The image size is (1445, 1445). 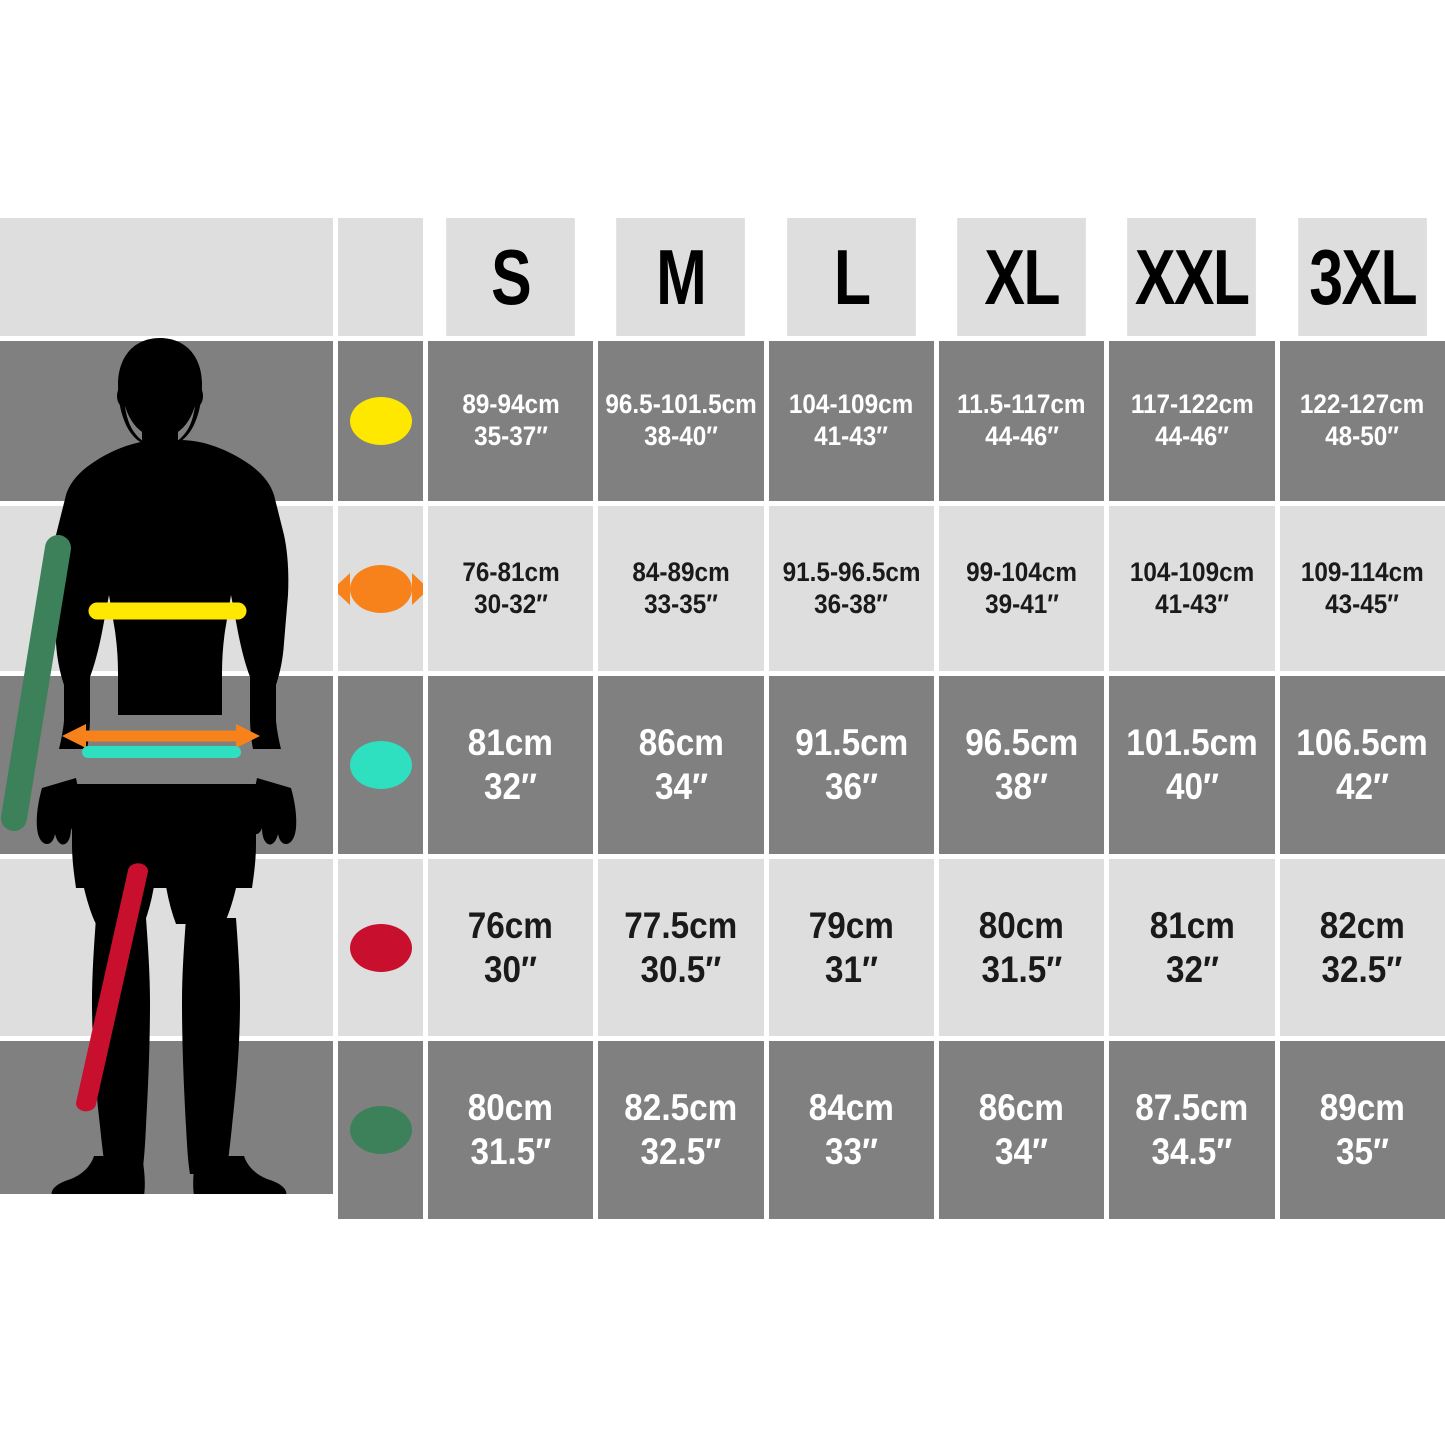 I want to click on figure-band-sleeve, so click(x=166, y=1117).